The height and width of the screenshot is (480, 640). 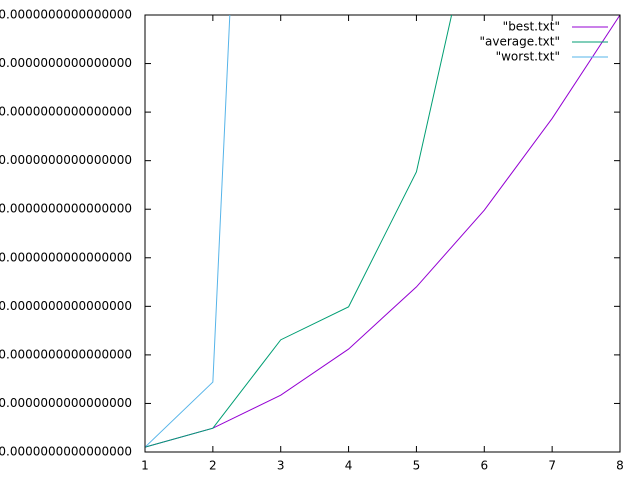 What do you see at coordinates (484, 466) in the screenshot?
I see `x-tick-label: 6` at bounding box center [484, 466].